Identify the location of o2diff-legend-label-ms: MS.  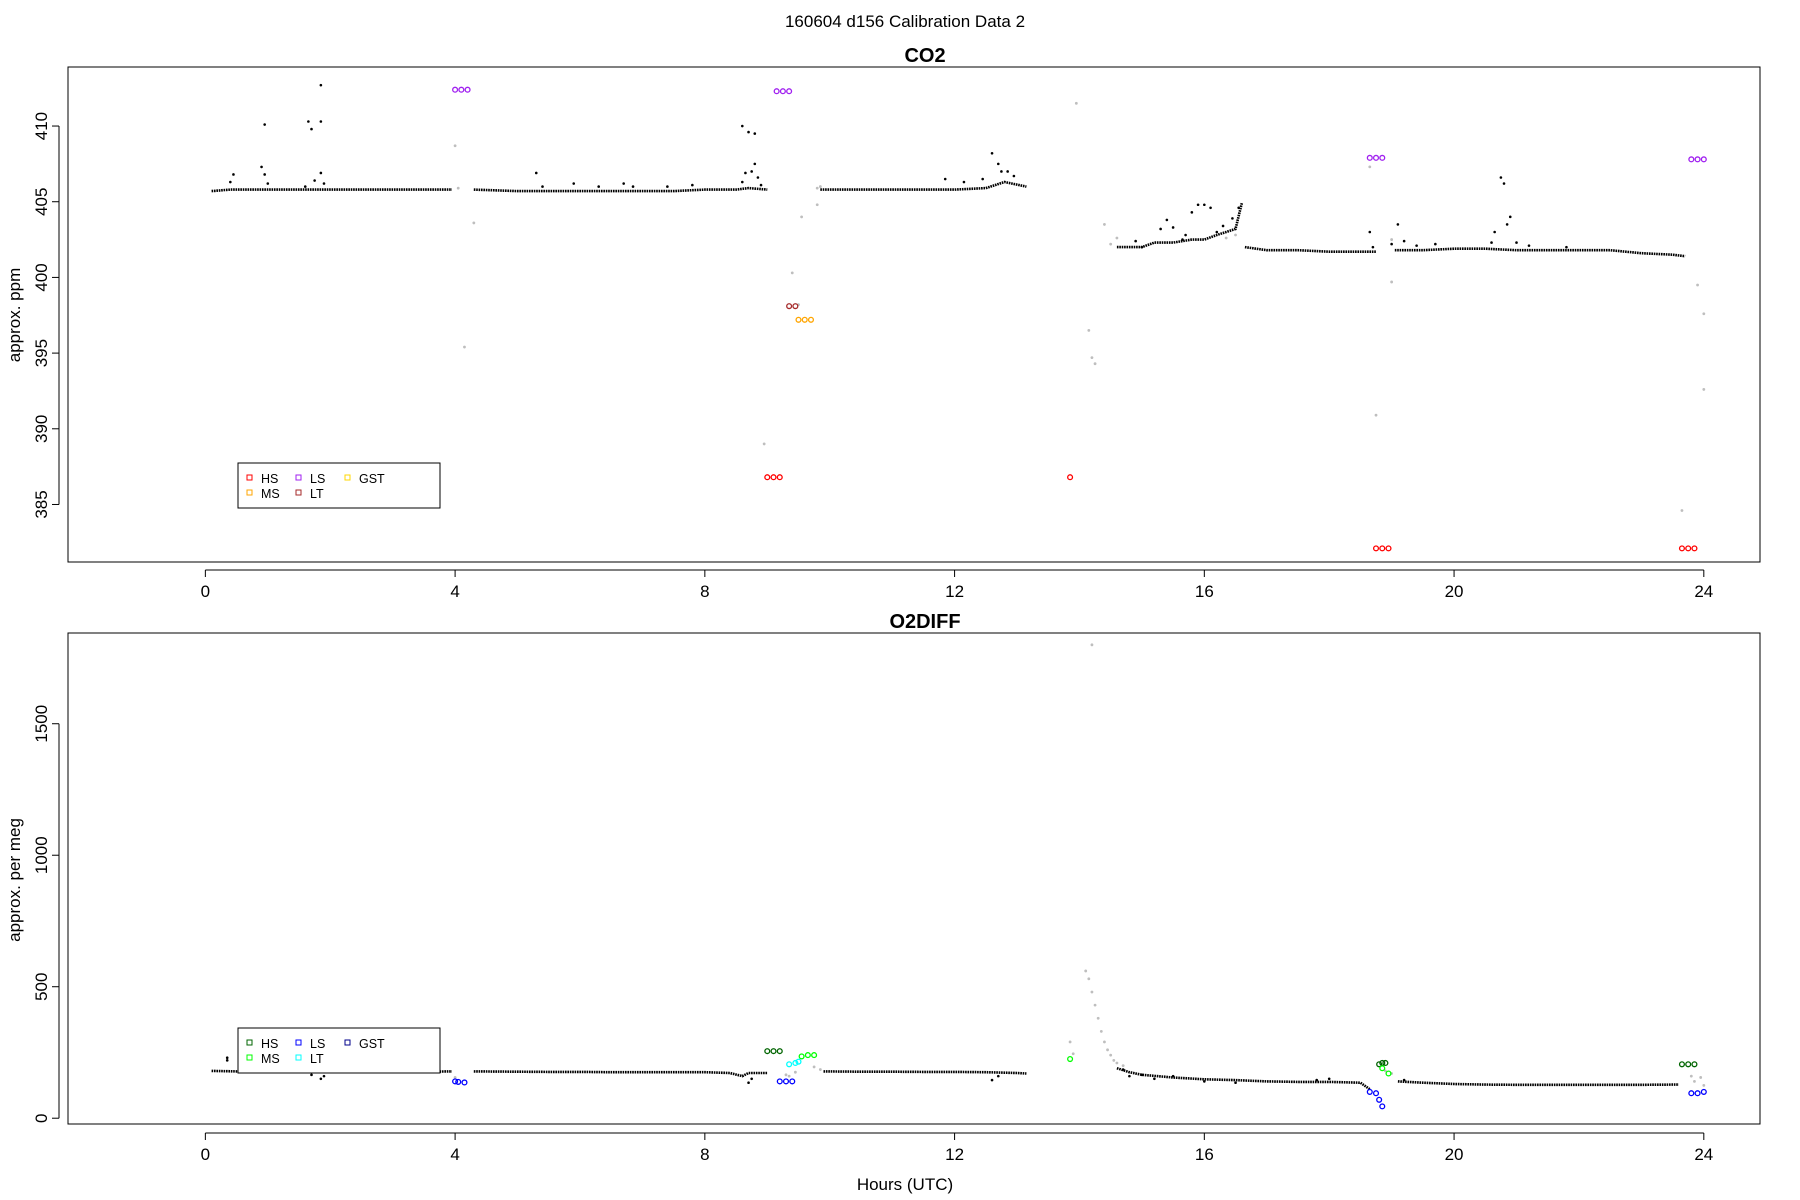
(270, 1059).